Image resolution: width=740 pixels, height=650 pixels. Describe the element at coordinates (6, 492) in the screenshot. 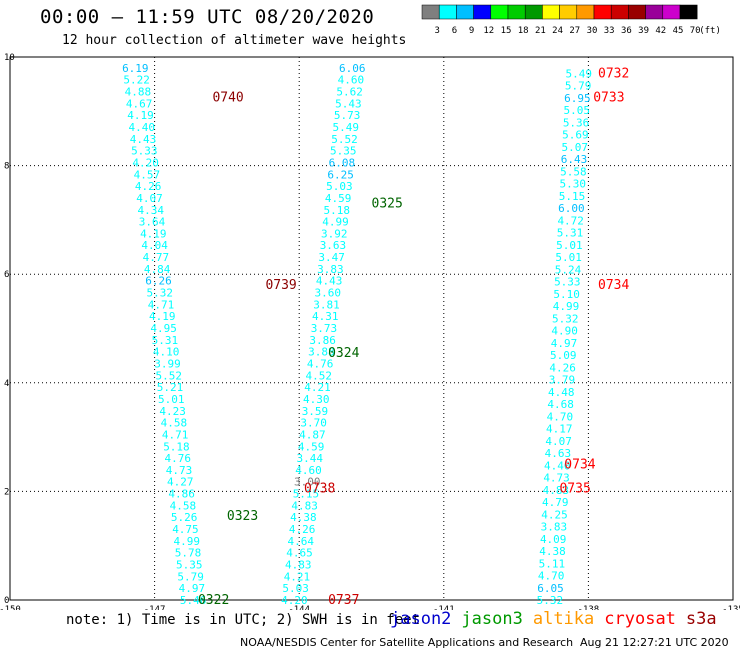

I see `y-tick-label: 2` at that location.